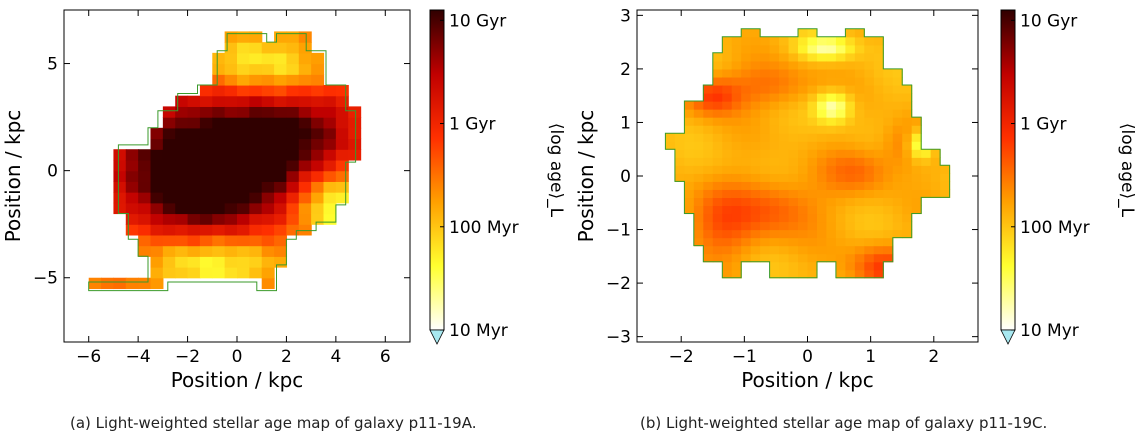  I want to click on x-tick-label: −2, so click(681, 357).